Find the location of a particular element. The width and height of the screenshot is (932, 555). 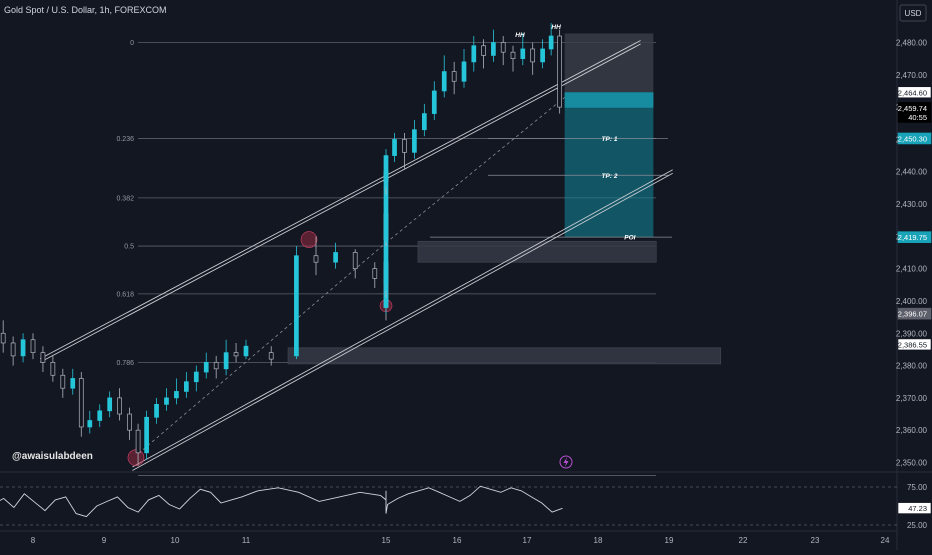

osc-current-tag is located at coordinates (914, 508).